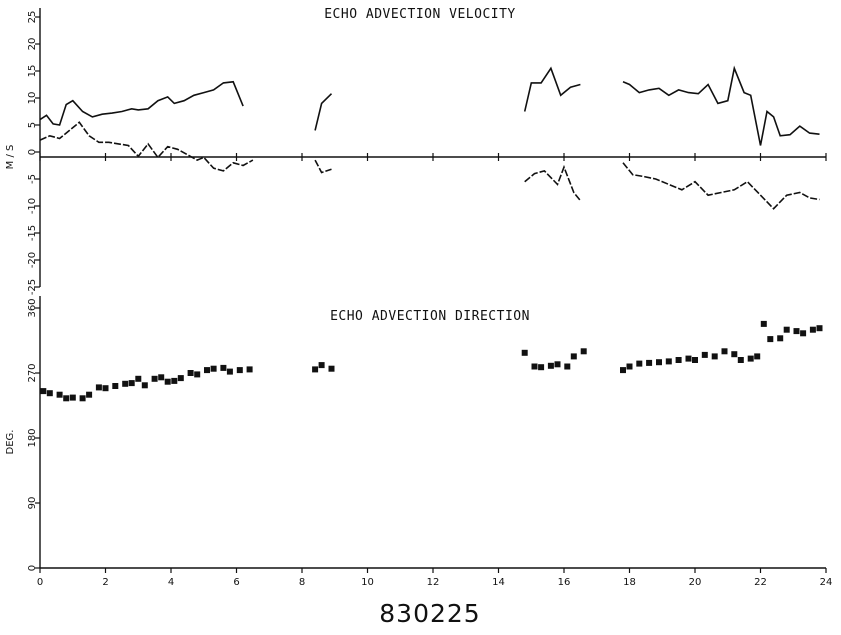 The height and width of the screenshot is (635, 841). I want to click on direction-y-tick-label: 360, so click(32, 307).